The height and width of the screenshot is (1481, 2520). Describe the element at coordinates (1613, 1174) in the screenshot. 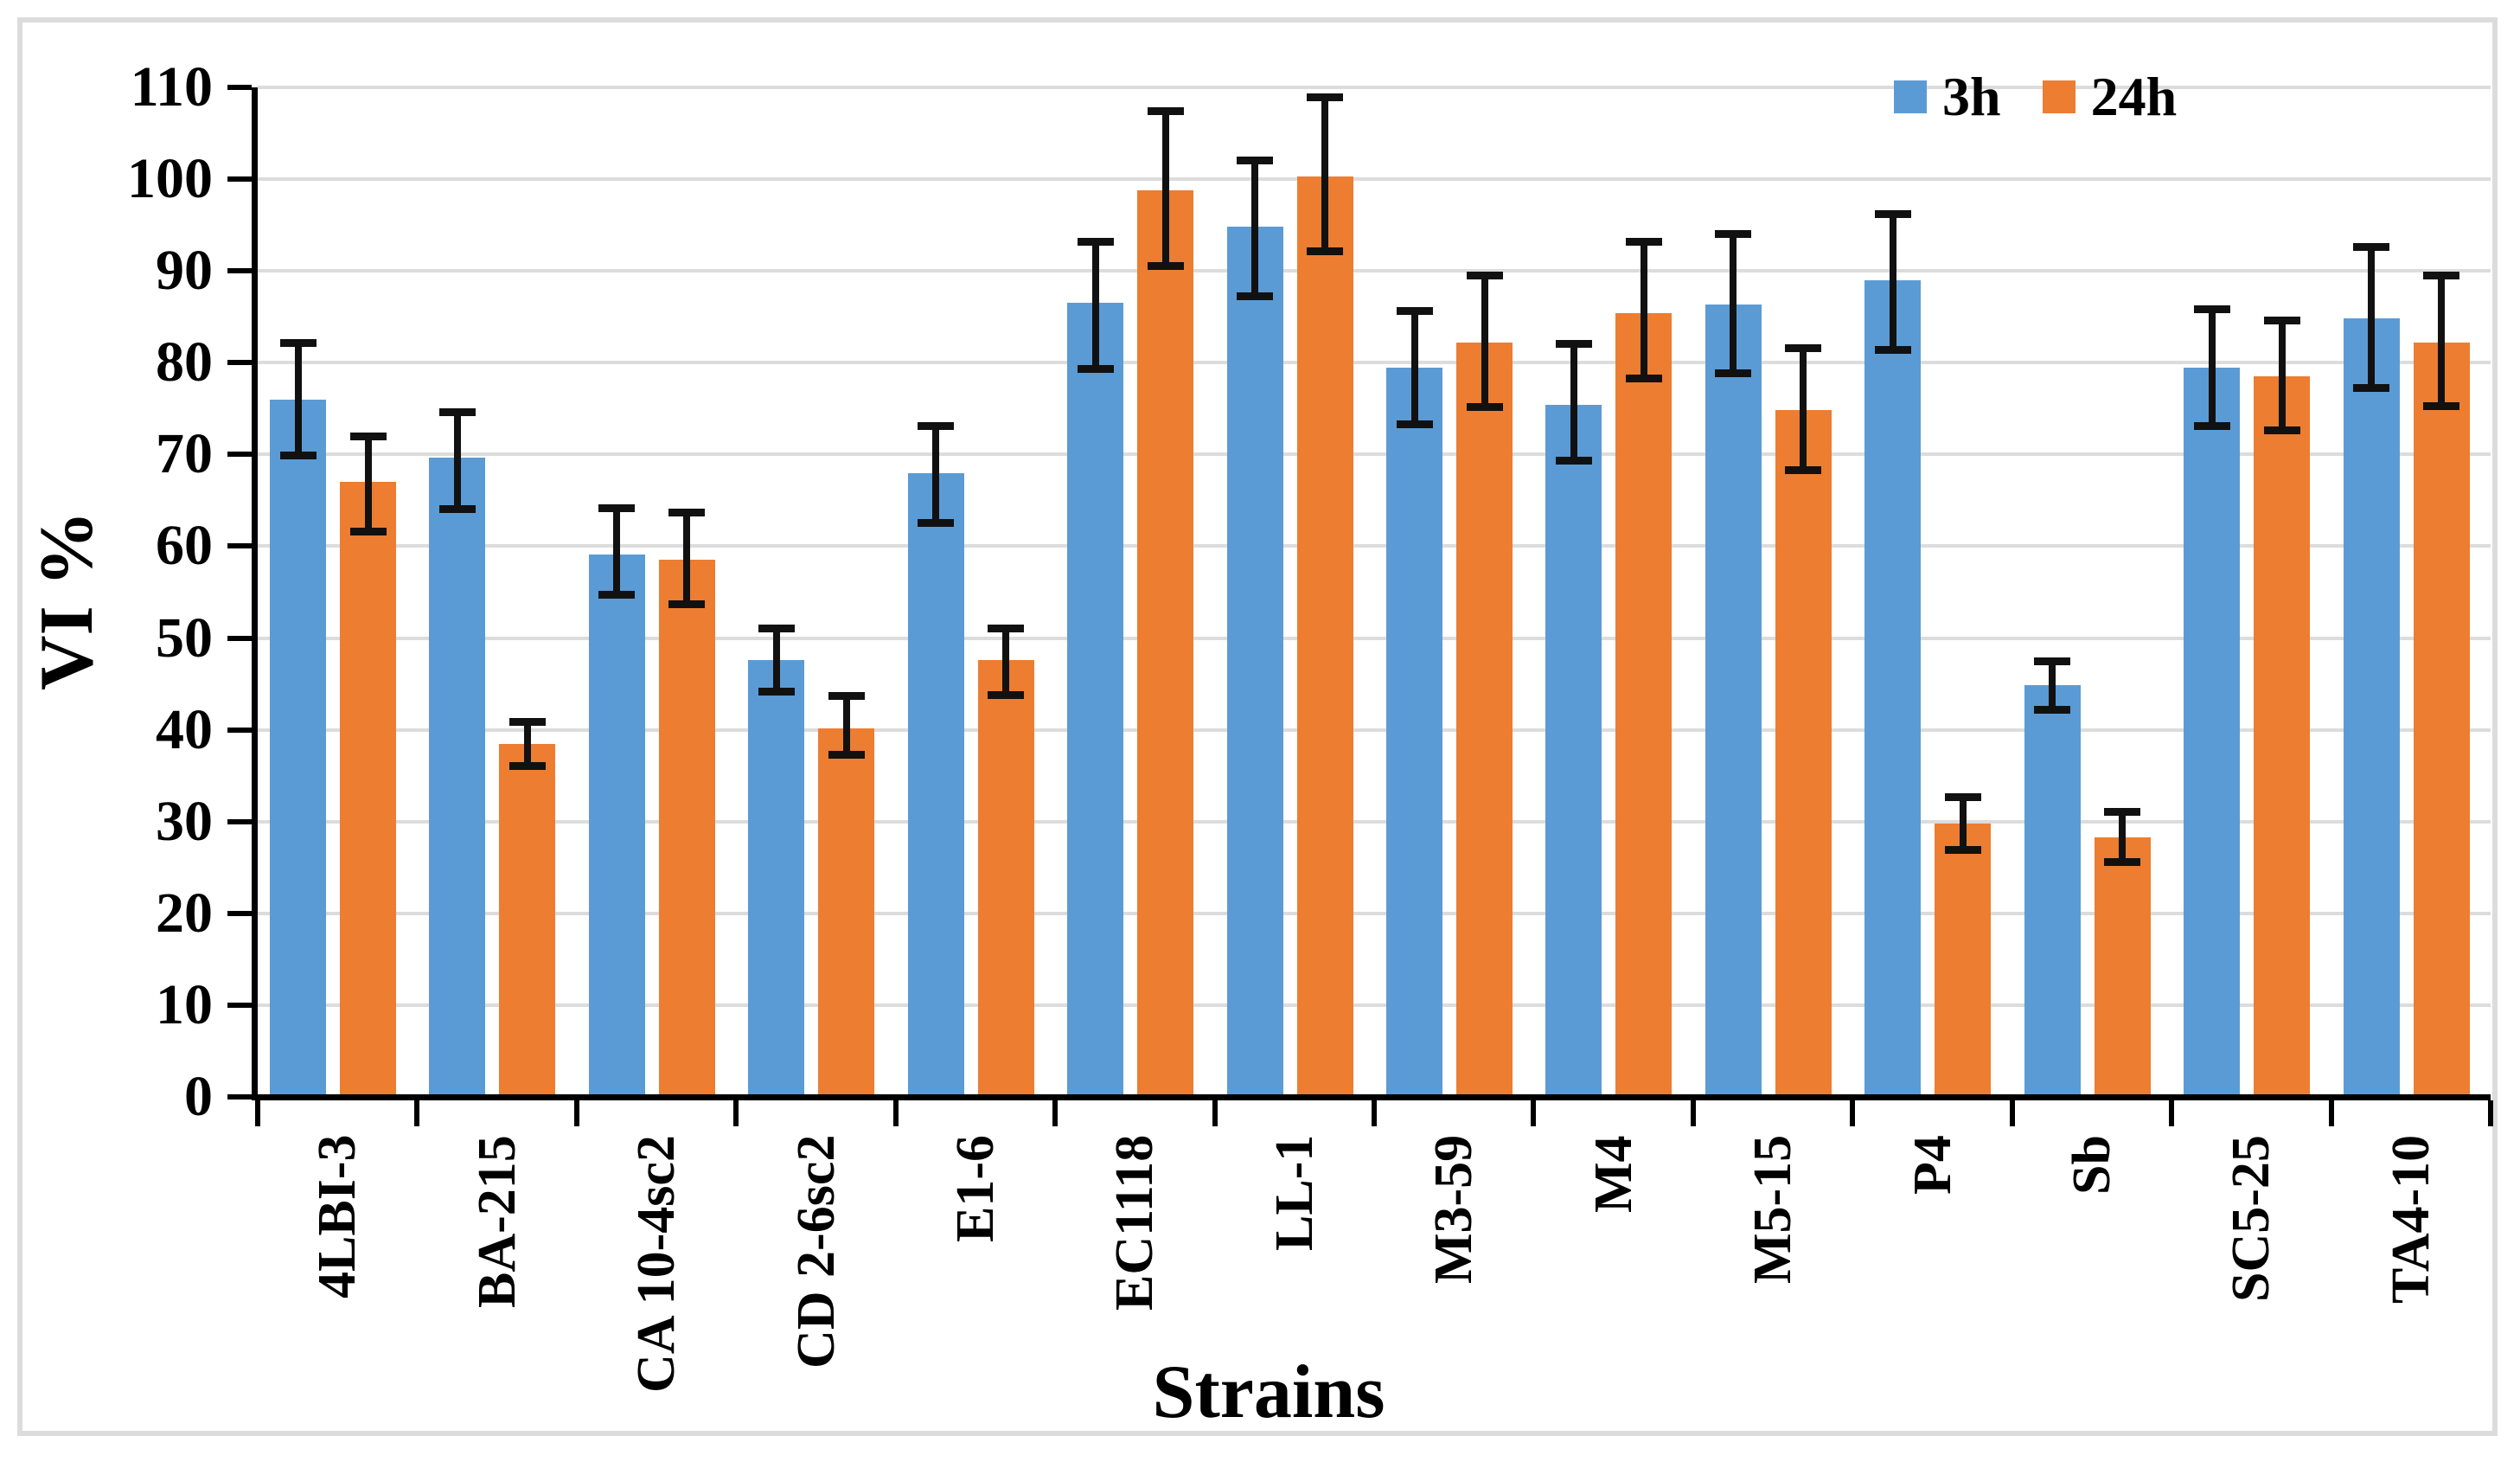

I see `x-category-label-M4: M4` at that location.